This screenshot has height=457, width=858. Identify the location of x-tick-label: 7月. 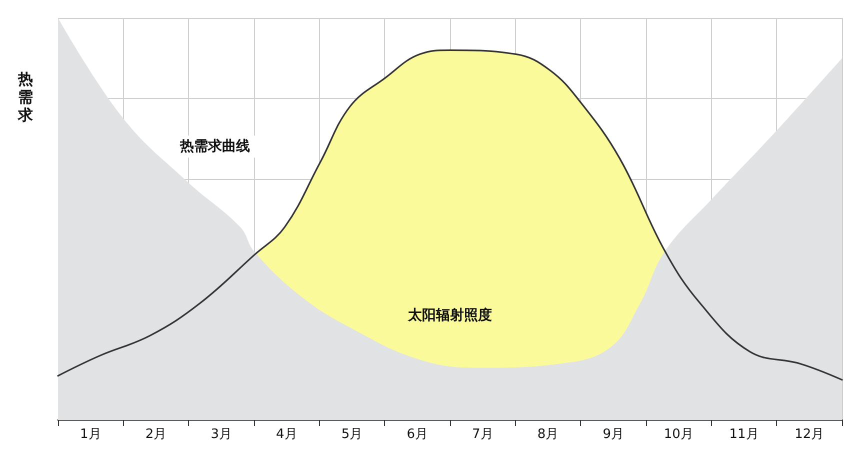
(483, 434).